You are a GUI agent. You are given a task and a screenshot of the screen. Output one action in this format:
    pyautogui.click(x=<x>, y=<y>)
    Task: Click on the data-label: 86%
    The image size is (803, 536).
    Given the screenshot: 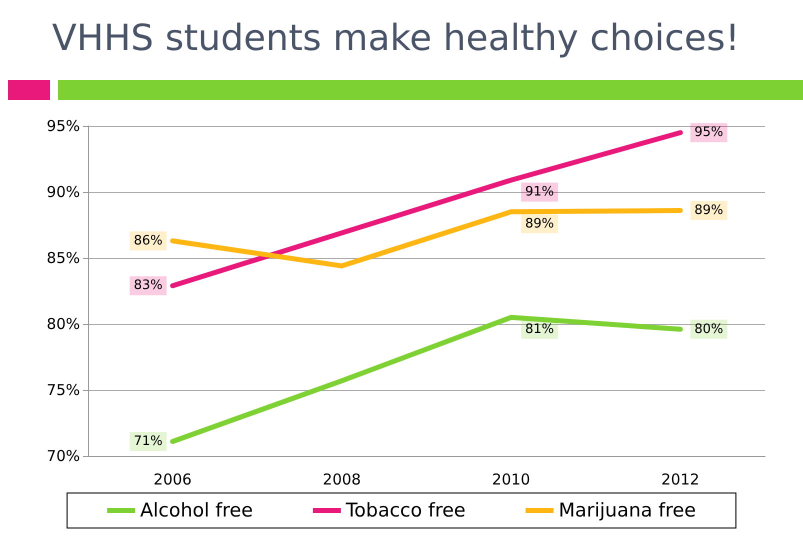 What is the action you would take?
    pyautogui.click(x=148, y=240)
    